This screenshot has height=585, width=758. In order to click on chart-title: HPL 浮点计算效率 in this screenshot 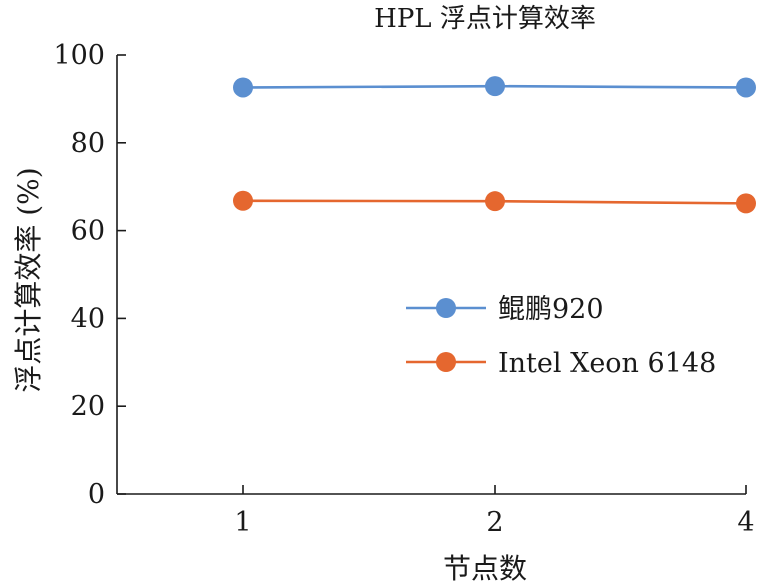, I will do `click(485, 19)`.